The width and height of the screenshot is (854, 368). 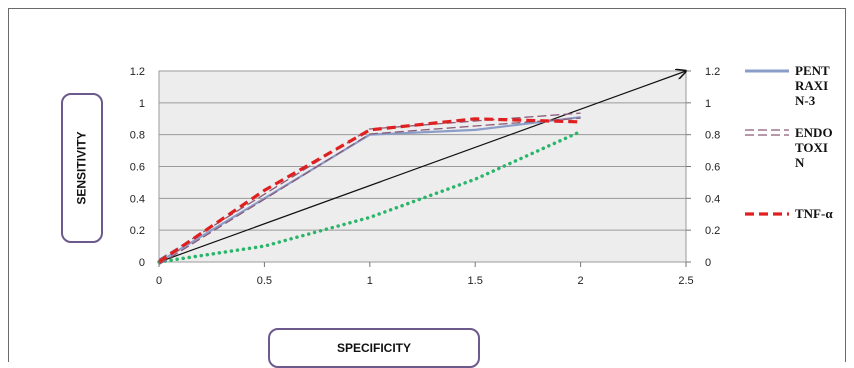 What do you see at coordinates (703, 167) in the screenshot?
I see `y2-axis-ticks: 0 0.2 0.4 0.6 0.8 1 1.2` at bounding box center [703, 167].